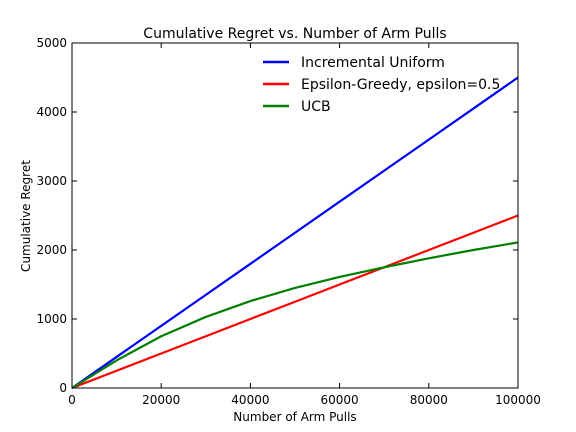 This screenshot has height=432, width=576. What do you see at coordinates (250, 400) in the screenshot?
I see `x-tick-label: 40000` at bounding box center [250, 400].